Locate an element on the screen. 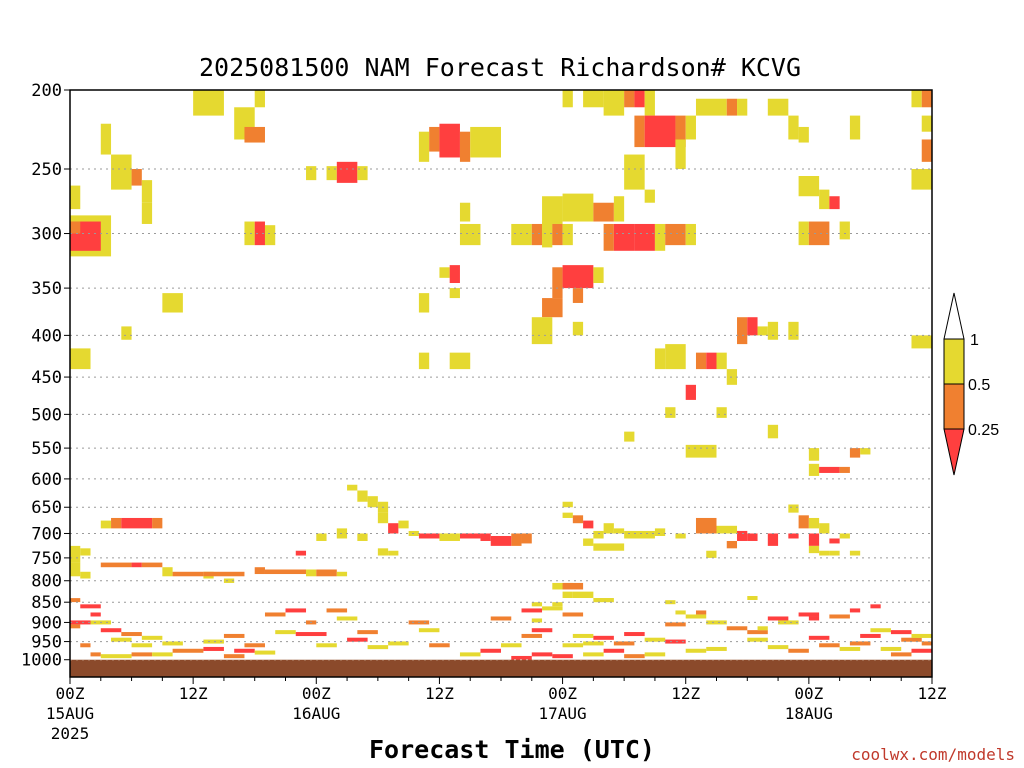 The image size is (1024, 768). y-tick-label: 300 is located at coordinates (46, 235).